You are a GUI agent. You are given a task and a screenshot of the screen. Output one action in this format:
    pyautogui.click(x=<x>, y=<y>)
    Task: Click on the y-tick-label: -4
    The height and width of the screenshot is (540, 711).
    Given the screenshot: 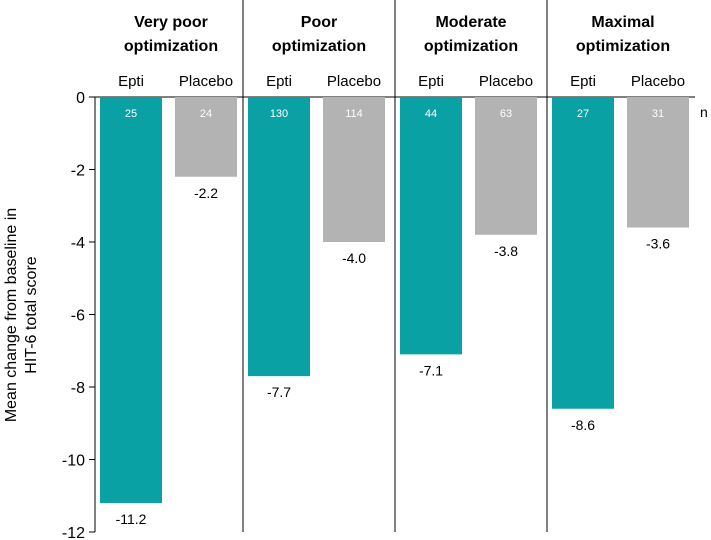 What is the action you would take?
    pyautogui.click(x=78, y=243)
    